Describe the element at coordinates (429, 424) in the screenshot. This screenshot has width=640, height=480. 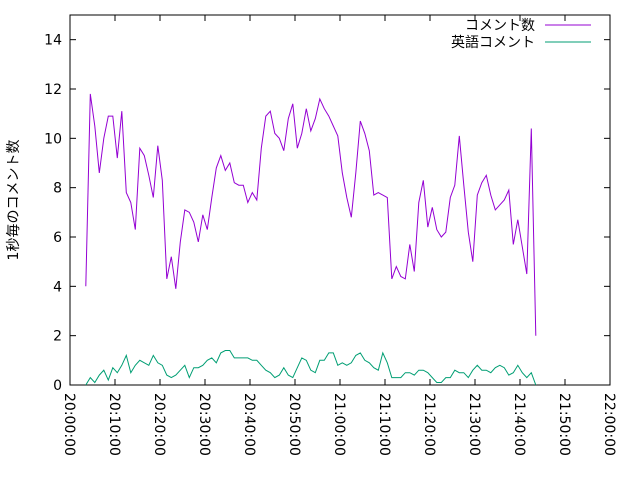
I see `x-tick-label: 21:20:00` at that location.